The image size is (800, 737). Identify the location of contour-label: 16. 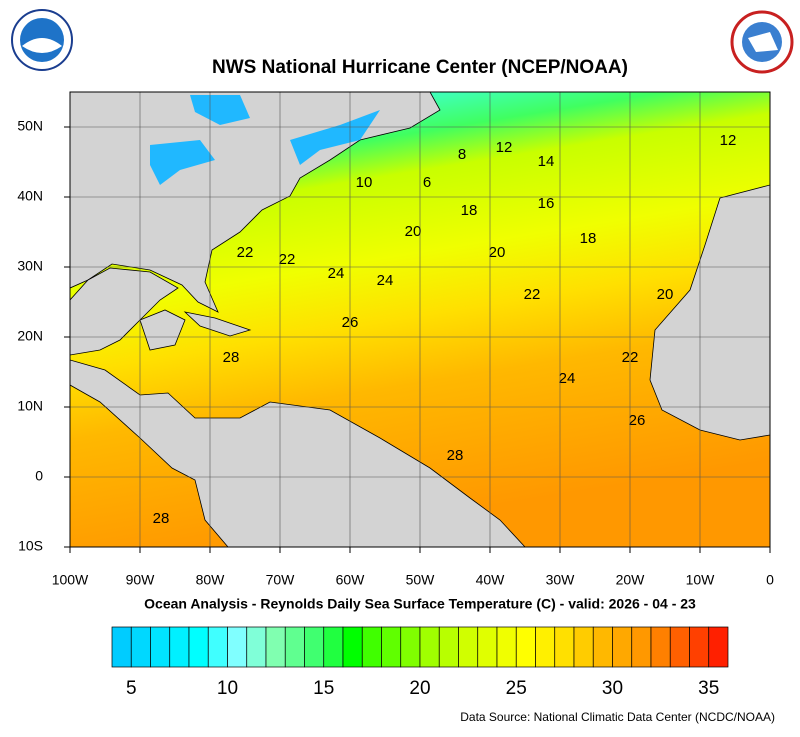
(546, 203).